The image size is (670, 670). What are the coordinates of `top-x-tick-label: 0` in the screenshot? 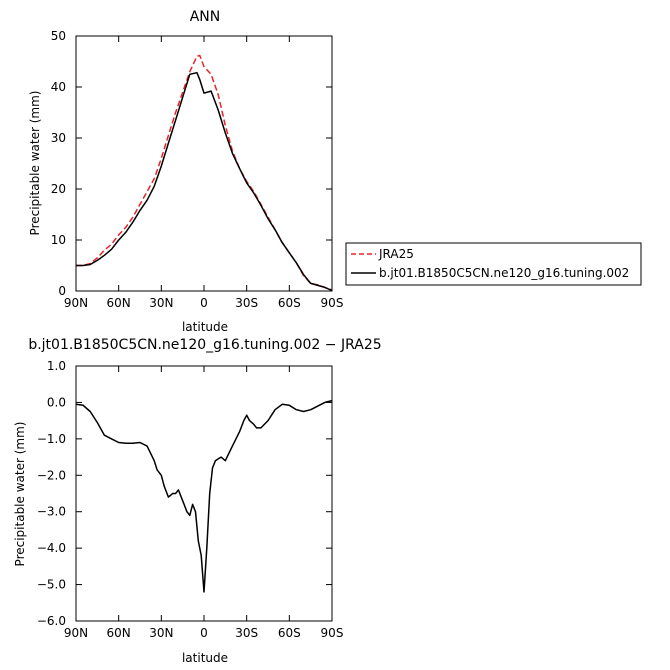 It's located at (204, 303).